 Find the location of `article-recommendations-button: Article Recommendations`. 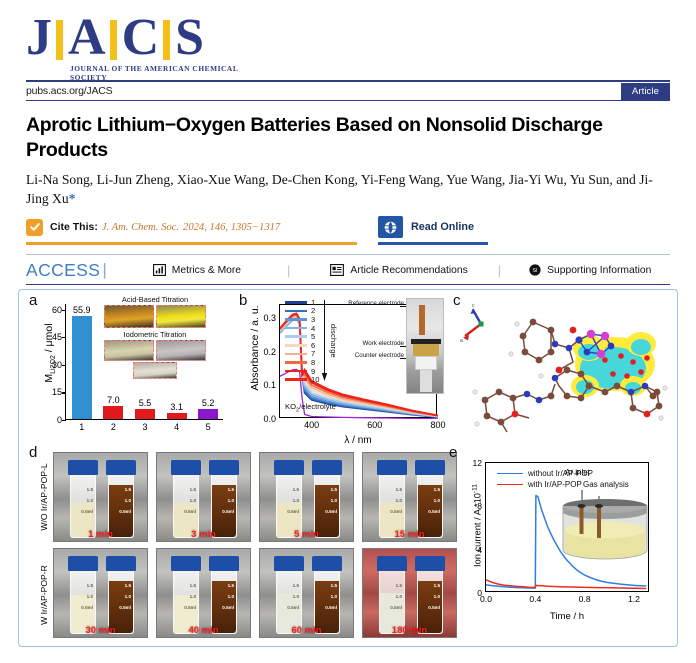

article-recommendations-button: Article Recommendations is located at coordinates (399, 270).